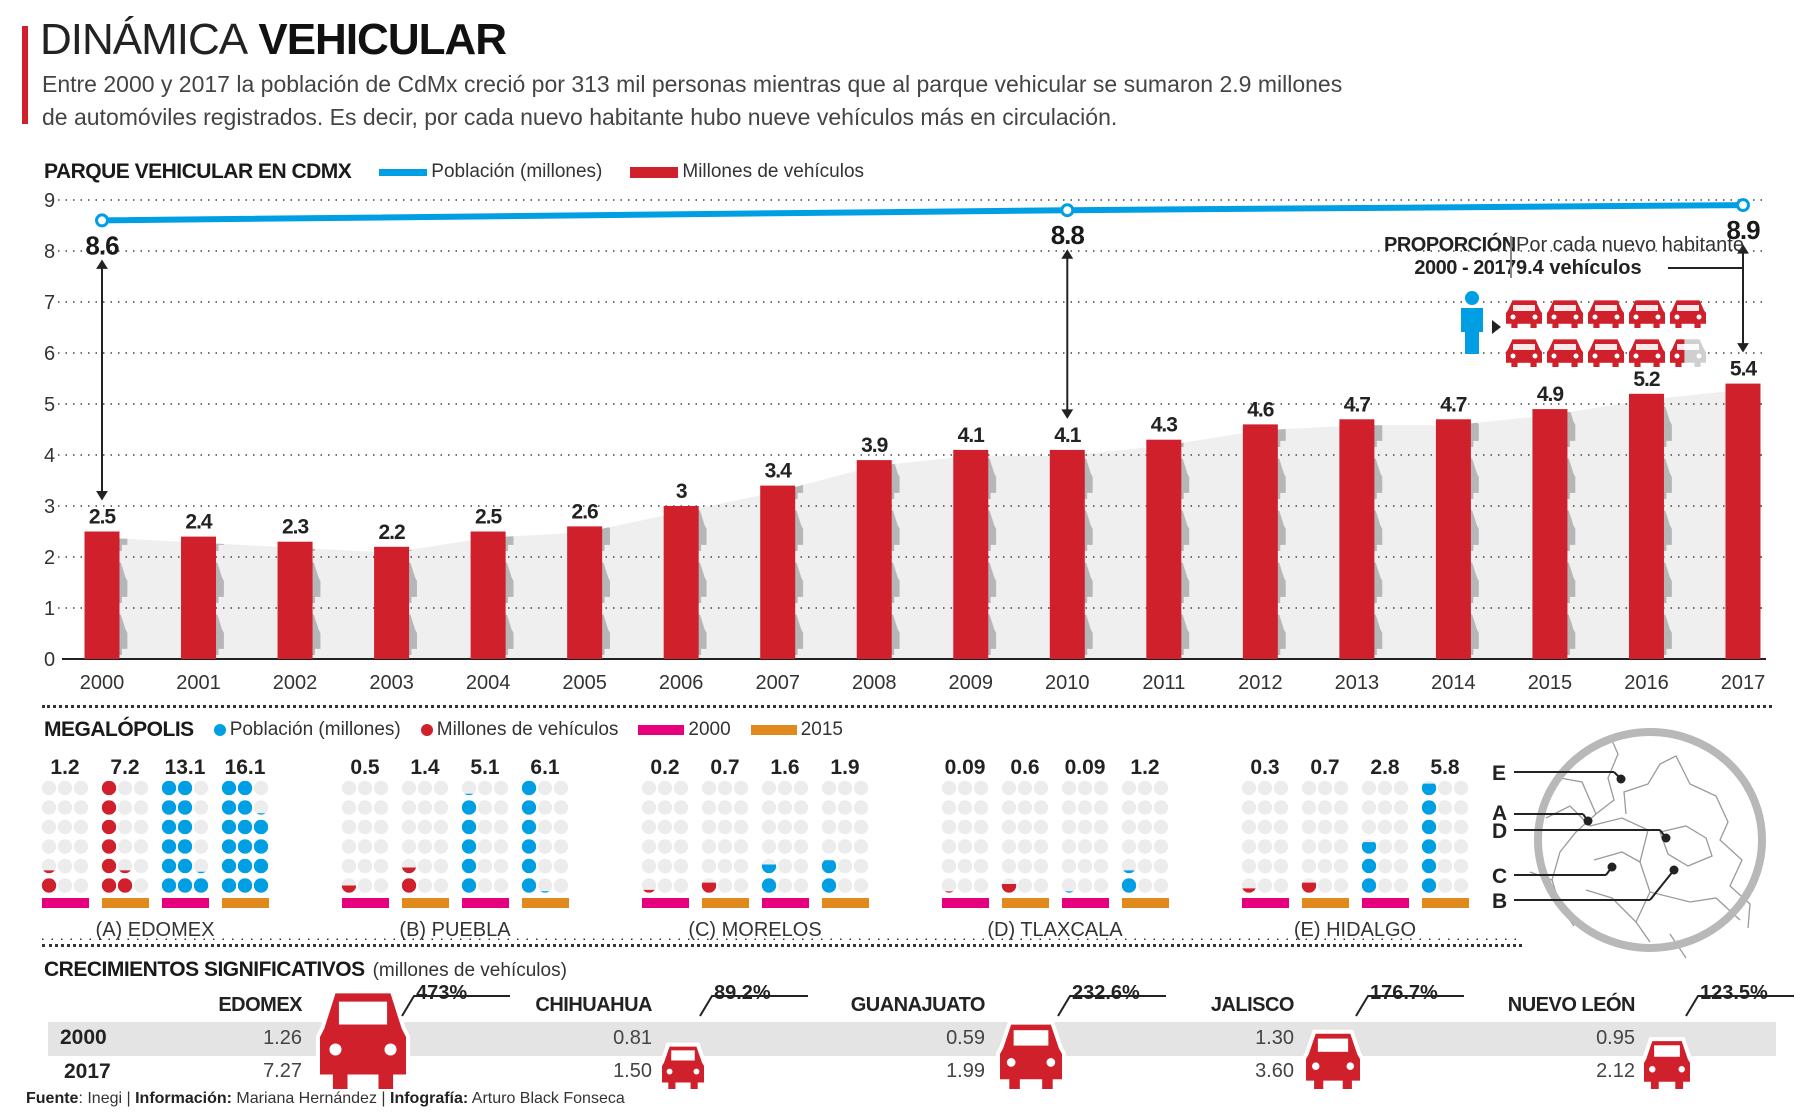  Describe the element at coordinates (844, 767) in the screenshot. I see `region-value-label: 1.9` at that location.